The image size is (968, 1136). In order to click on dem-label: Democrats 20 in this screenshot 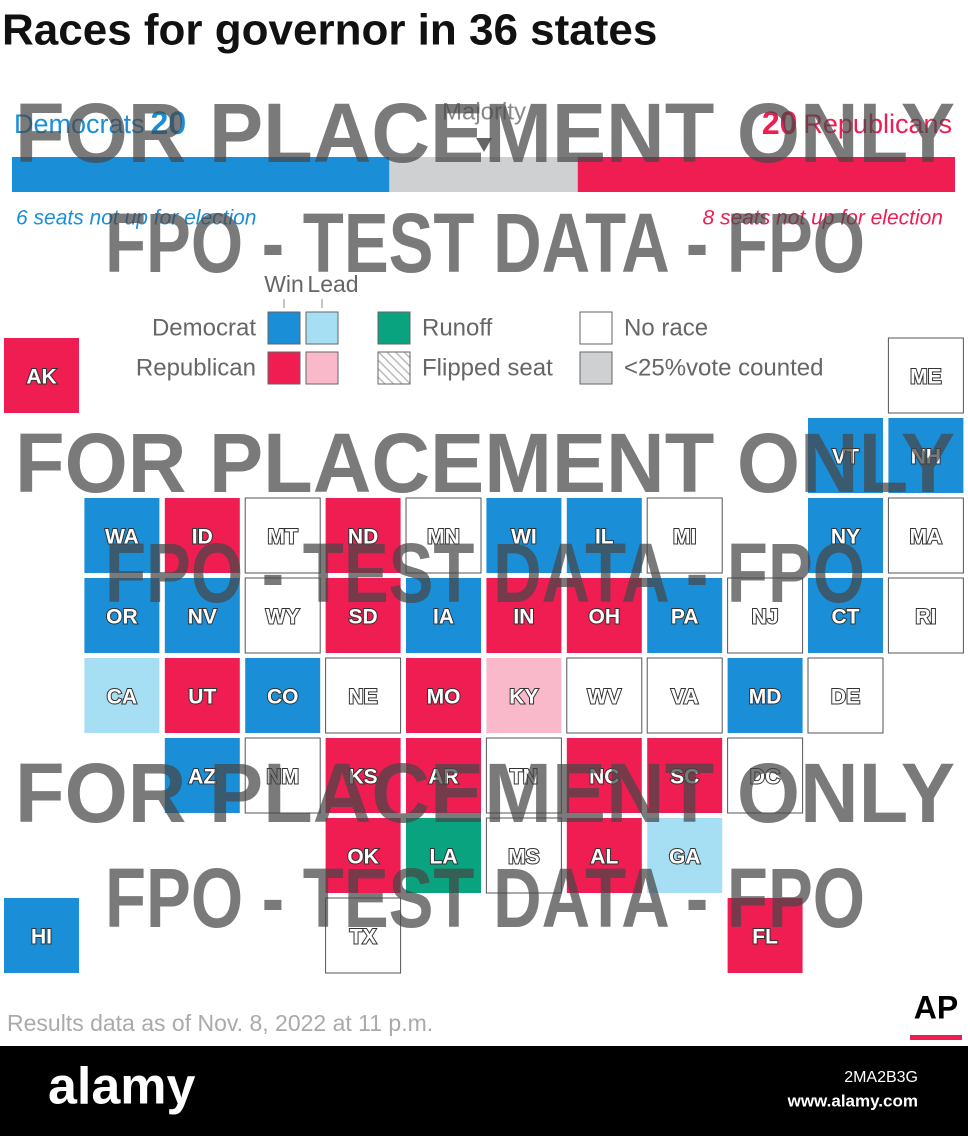, I will do `click(100, 123)`.